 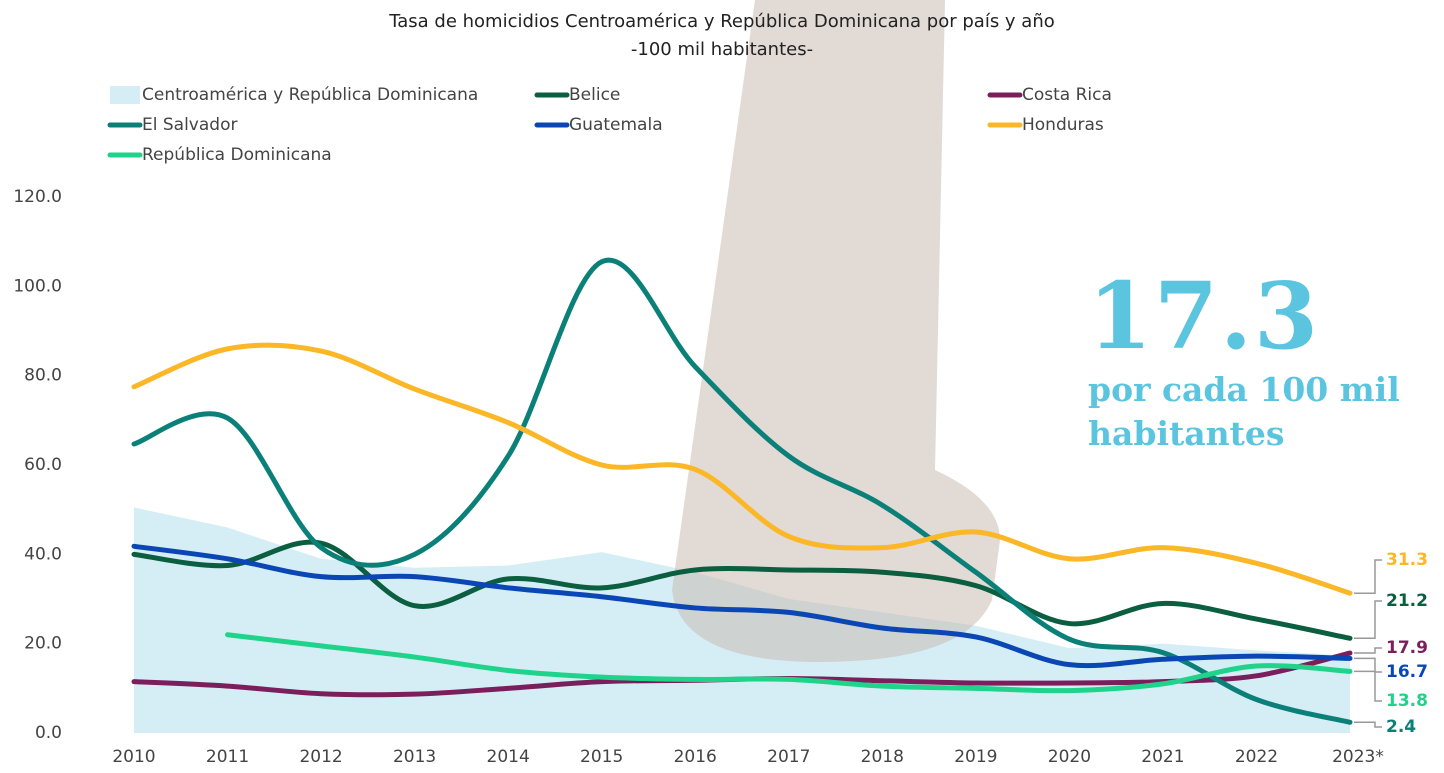 I want to click on big-number: 17.3, so click(x=1204, y=316).